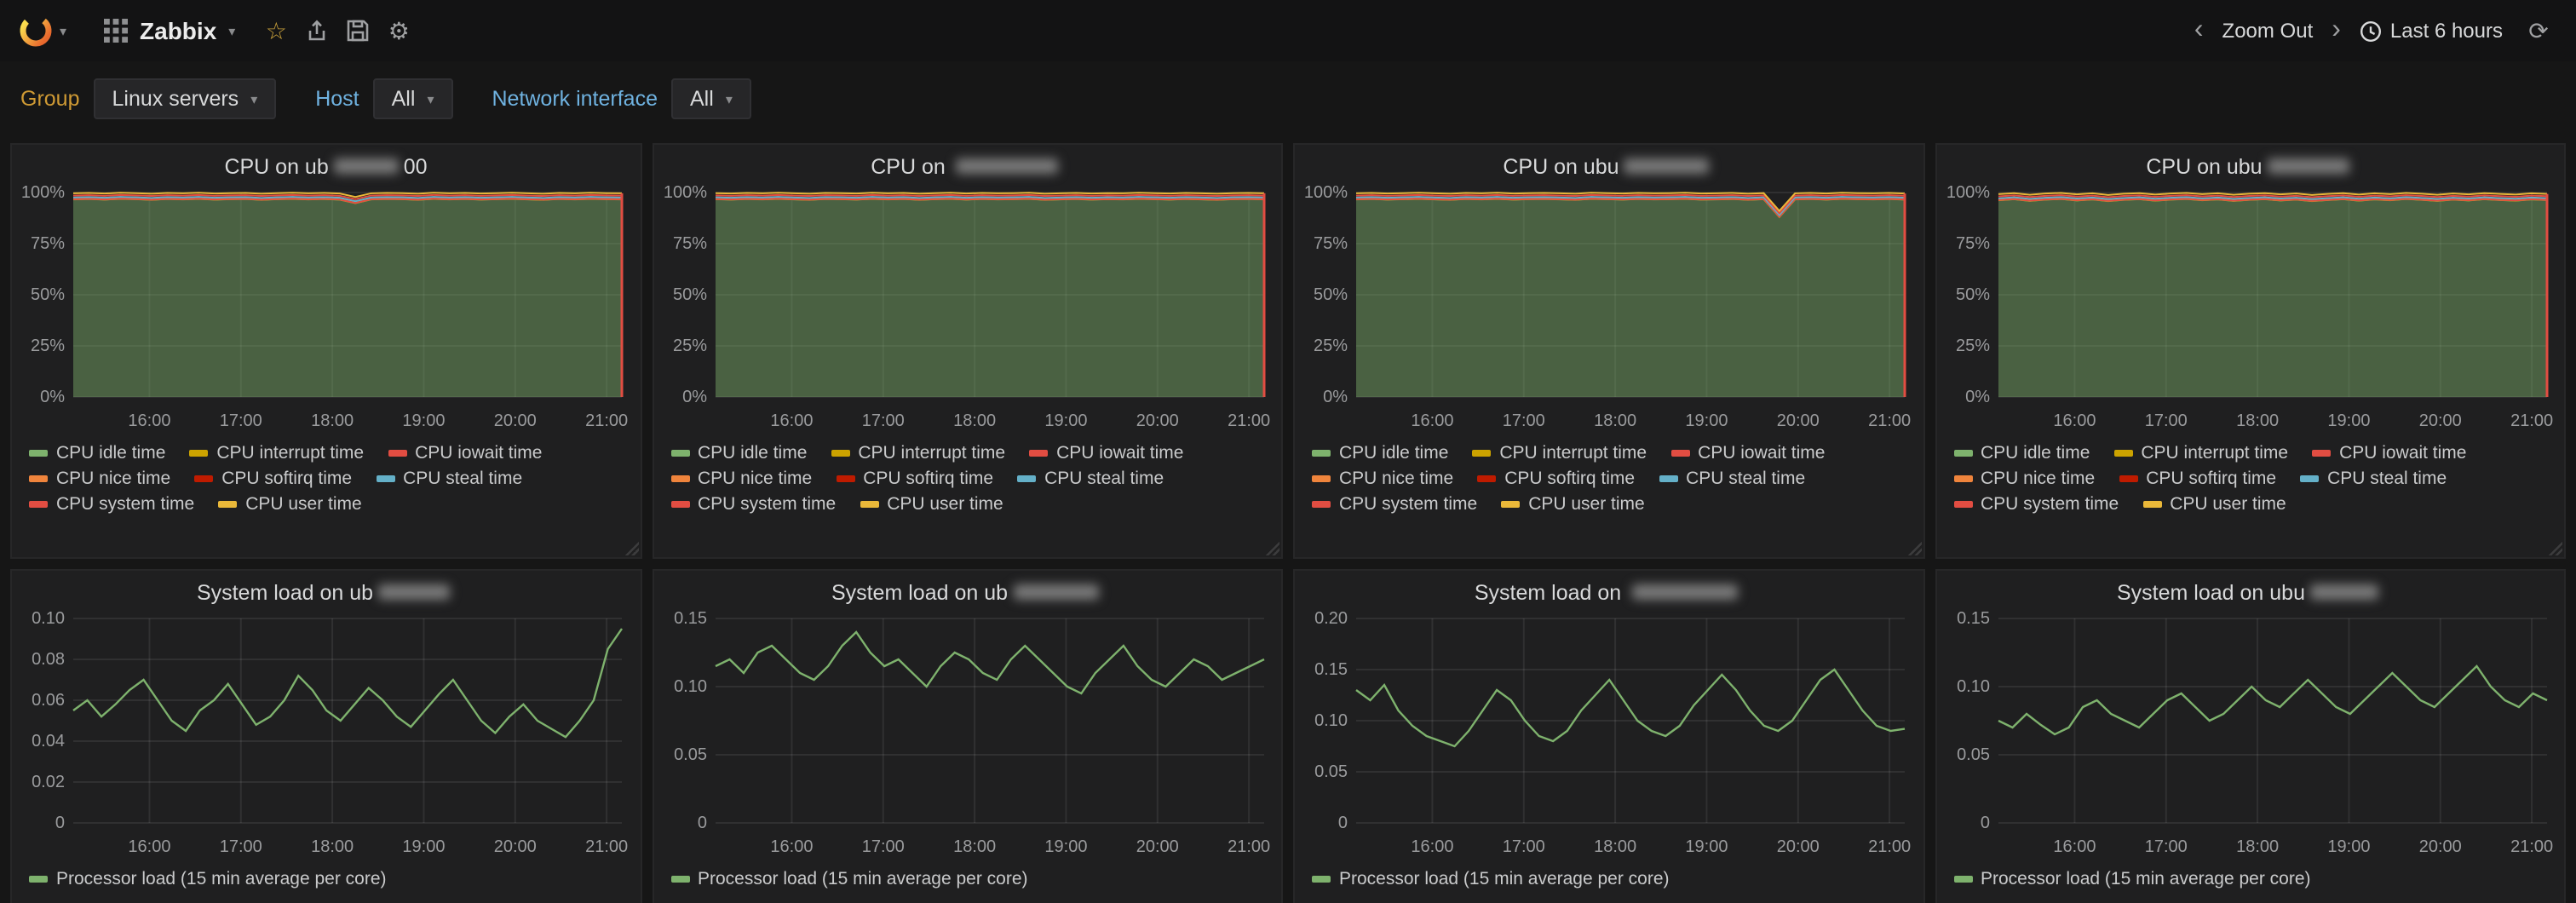  I want to click on time-shift-left-button: ‹, so click(2199, 29).